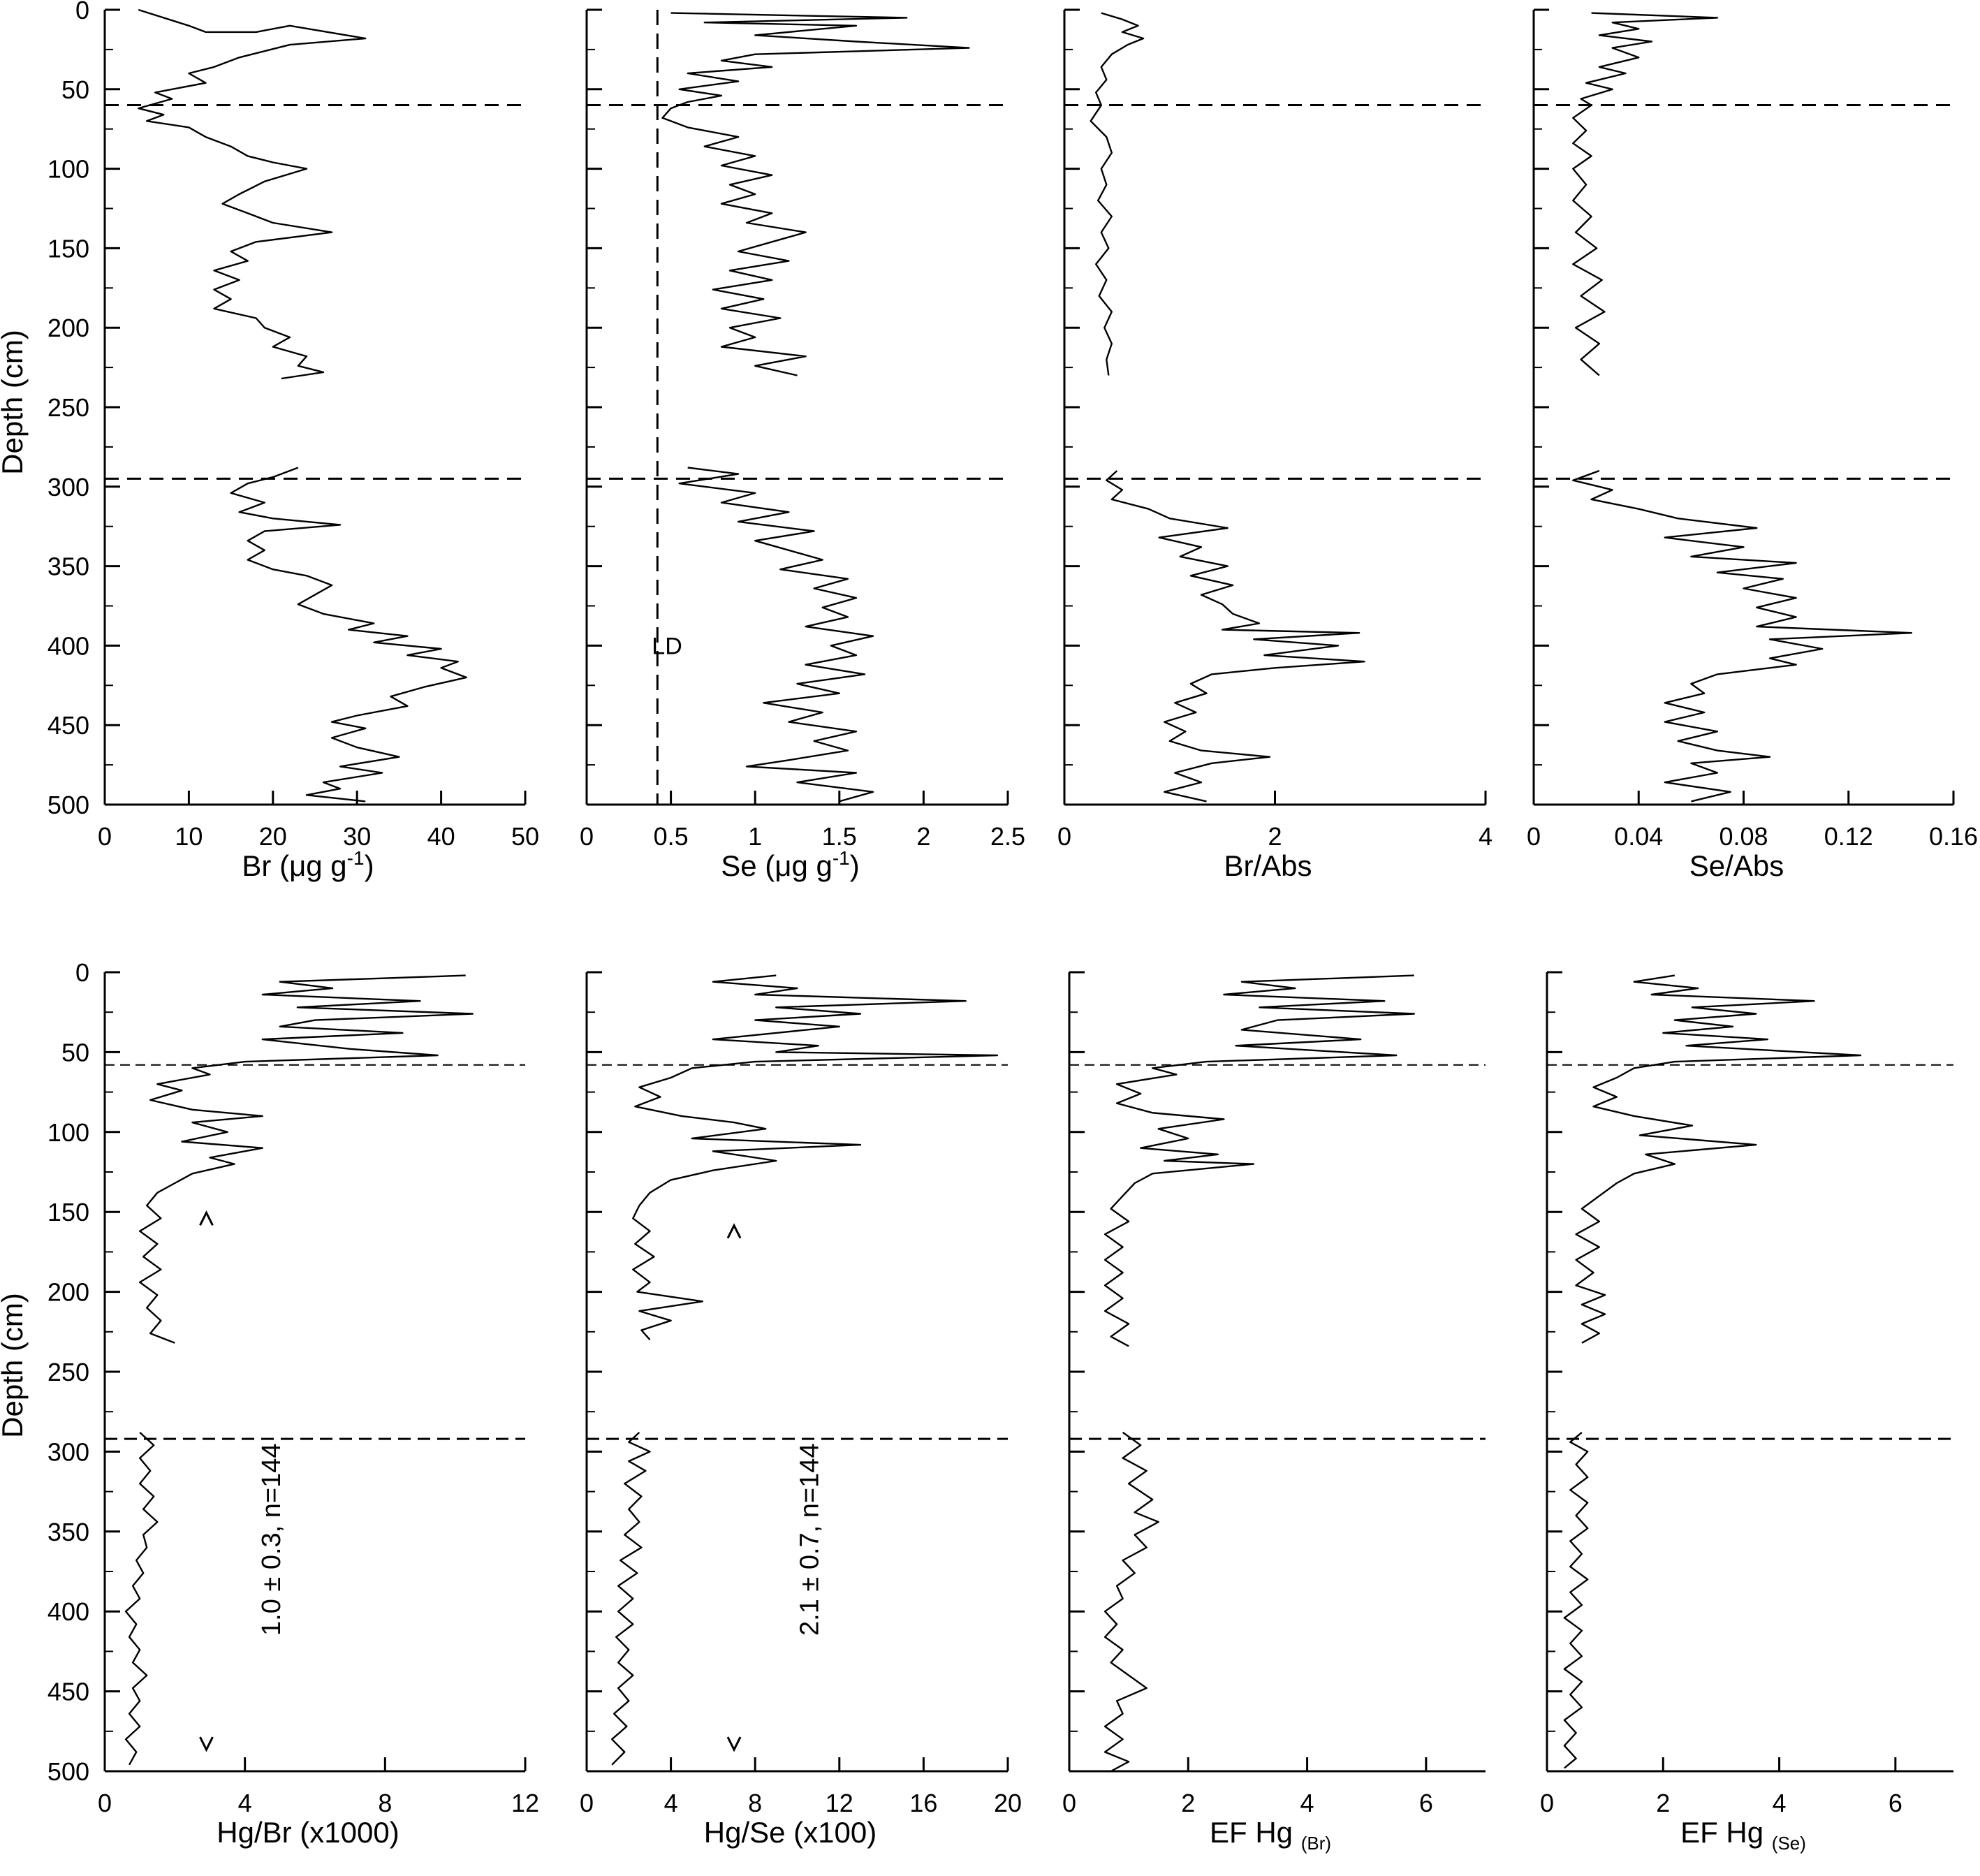 Image resolution: width=1980 pixels, height=1876 pixels. I want to click on x-axis-title: Se/Abs, so click(1736, 865).